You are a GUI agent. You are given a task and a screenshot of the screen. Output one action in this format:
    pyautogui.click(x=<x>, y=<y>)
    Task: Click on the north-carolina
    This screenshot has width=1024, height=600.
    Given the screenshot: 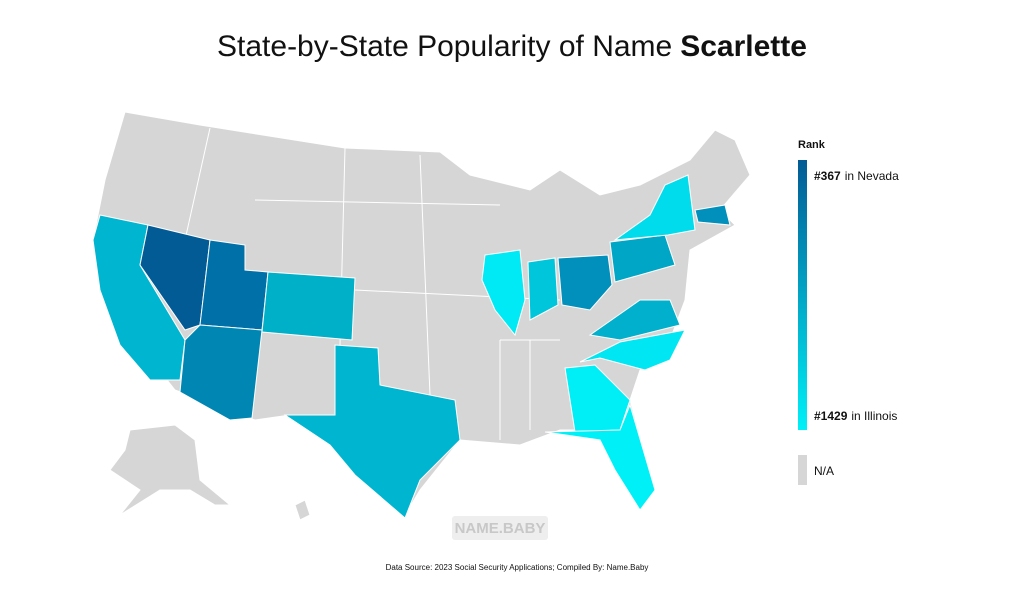 What is the action you would take?
    pyautogui.click(x=632, y=350)
    